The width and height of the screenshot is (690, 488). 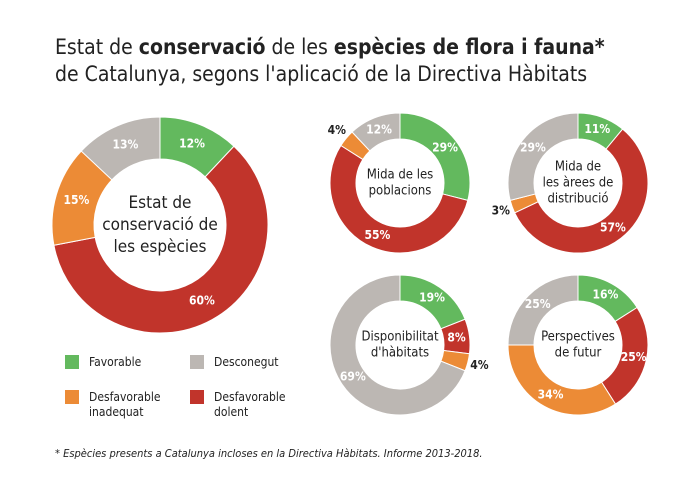 I want to click on donut-center-label: Perspectives, so click(x=578, y=337).